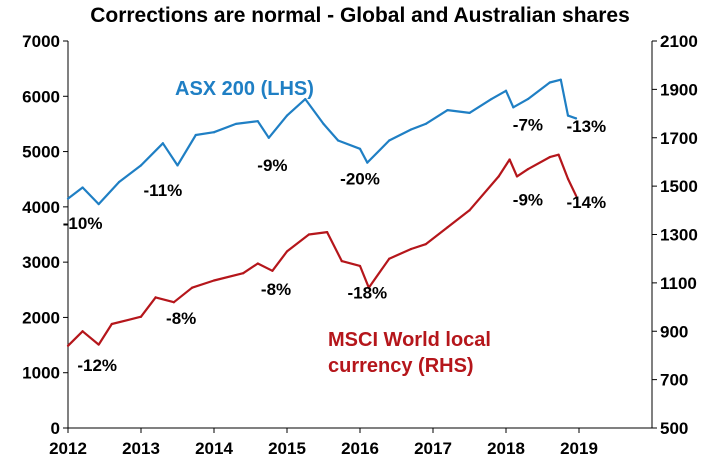 This screenshot has width=720, height=469. Describe the element at coordinates (244, 89) in the screenshot. I see `series-label-asx200: ASX 200 (LHS)` at that location.